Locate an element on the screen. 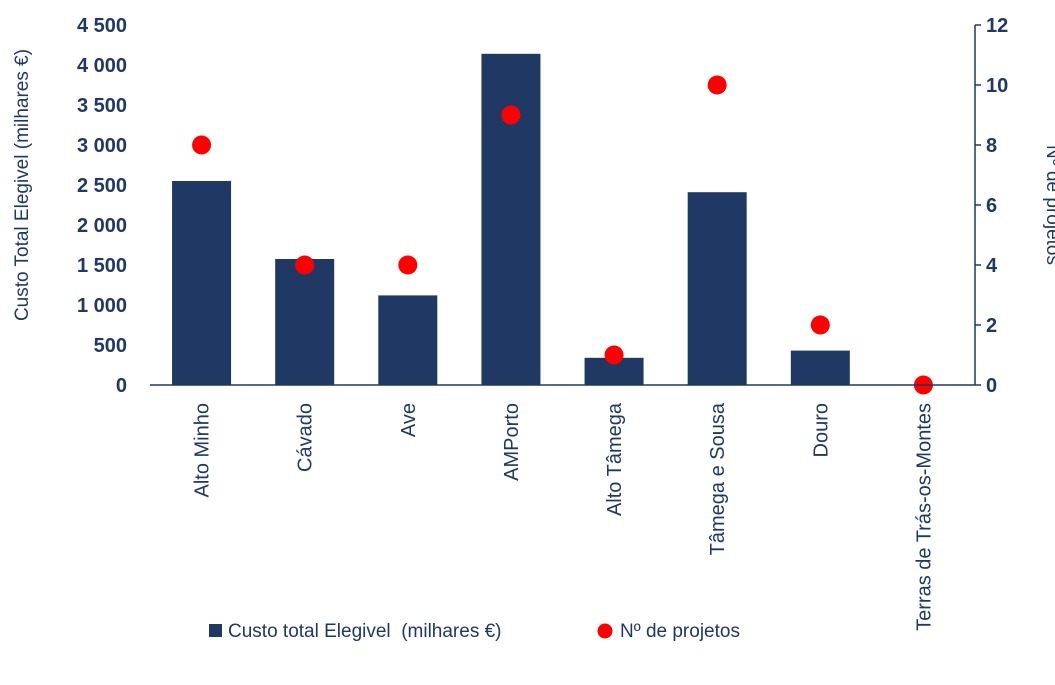  y-left-tick-label: 4 000 is located at coordinates (102, 66).